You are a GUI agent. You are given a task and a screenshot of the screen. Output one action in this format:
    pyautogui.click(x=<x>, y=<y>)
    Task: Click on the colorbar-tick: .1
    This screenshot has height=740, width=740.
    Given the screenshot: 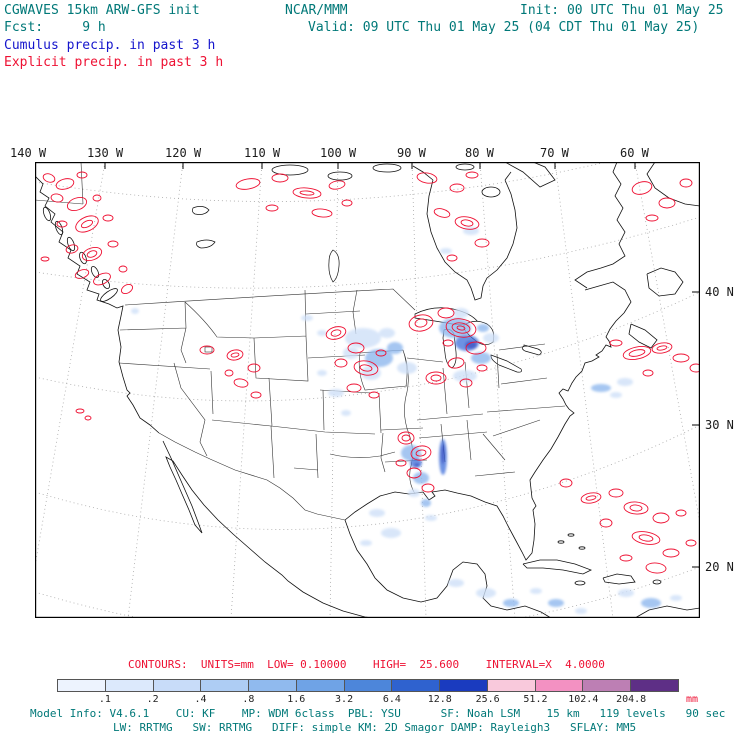 What is the action you would take?
    pyautogui.click(x=104, y=699)
    